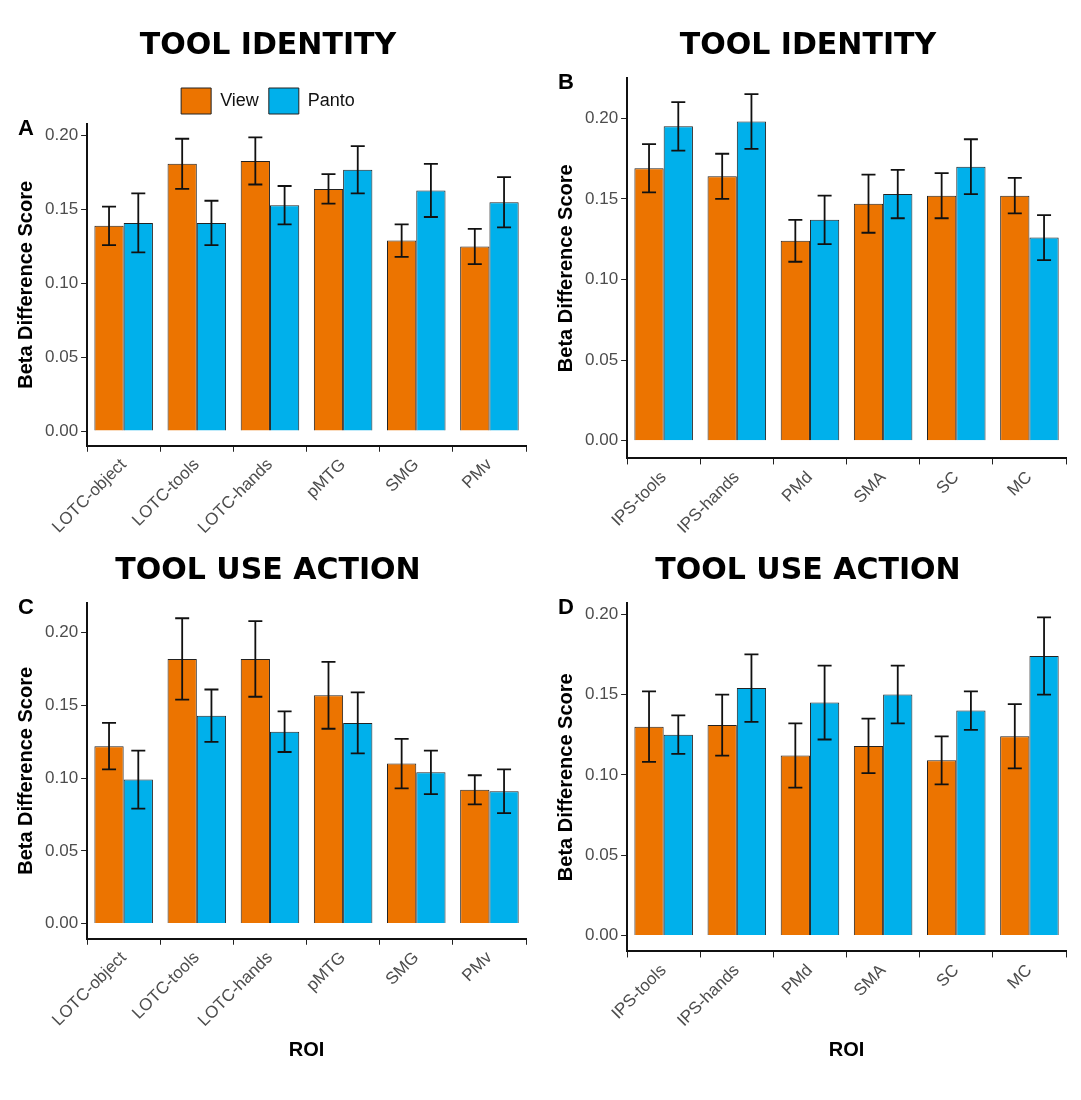 The image size is (1081, 1100). Describe the element at coordinates (26, 607) in the screenshot. I see `text: C` at that location.